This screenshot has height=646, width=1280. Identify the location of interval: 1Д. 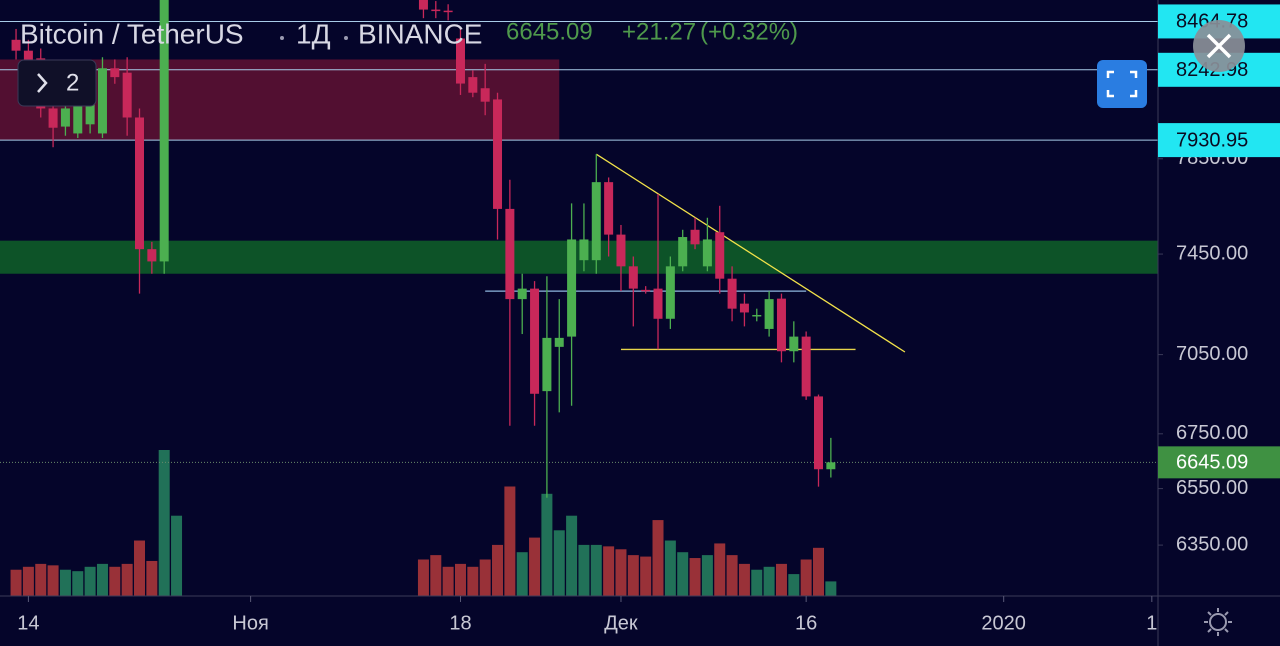
(313, 33).